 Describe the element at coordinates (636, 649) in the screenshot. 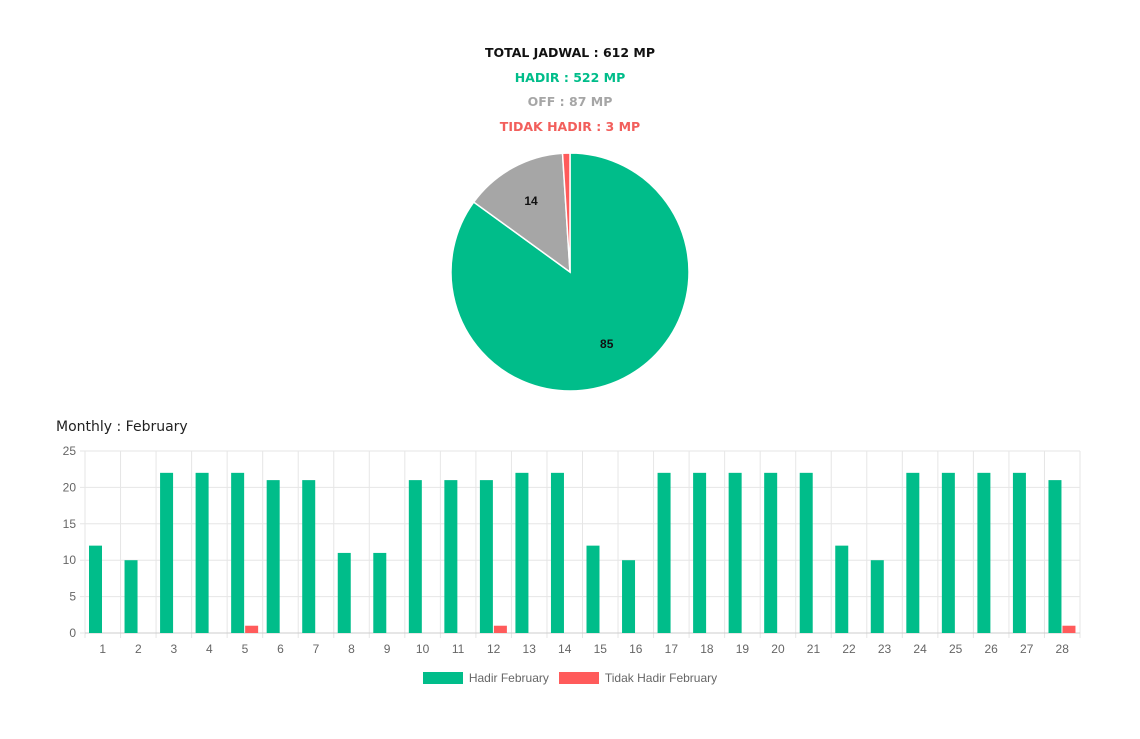

I see `x-tick-label: 16` at that location.